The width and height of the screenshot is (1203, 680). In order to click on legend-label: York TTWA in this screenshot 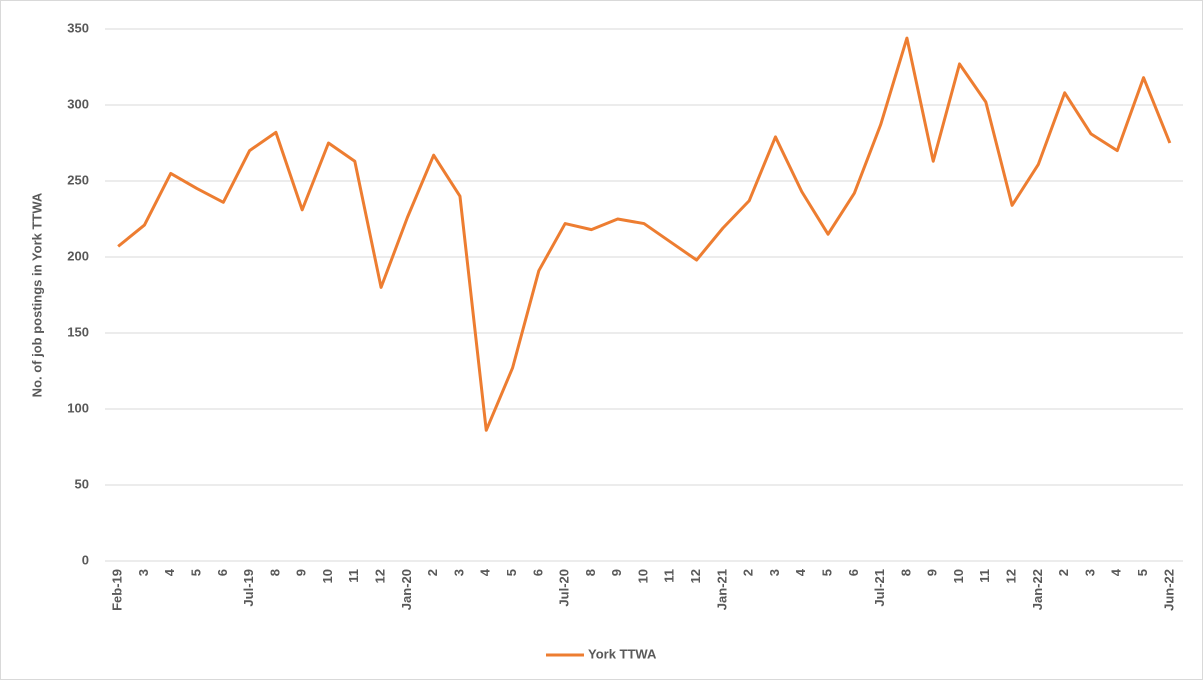, I will do `click(622, 653)`.